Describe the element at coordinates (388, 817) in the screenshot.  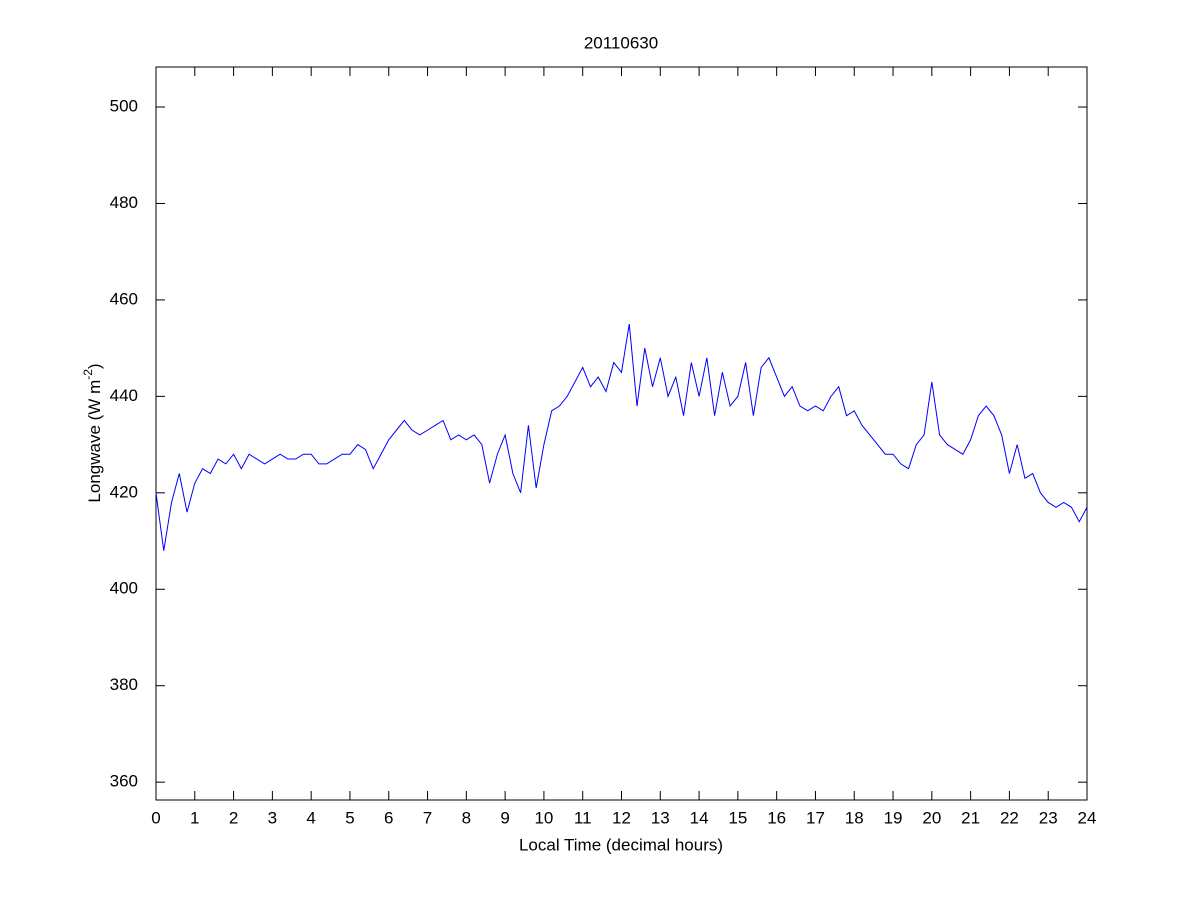
I see `x-tick-label: 6` at that location.